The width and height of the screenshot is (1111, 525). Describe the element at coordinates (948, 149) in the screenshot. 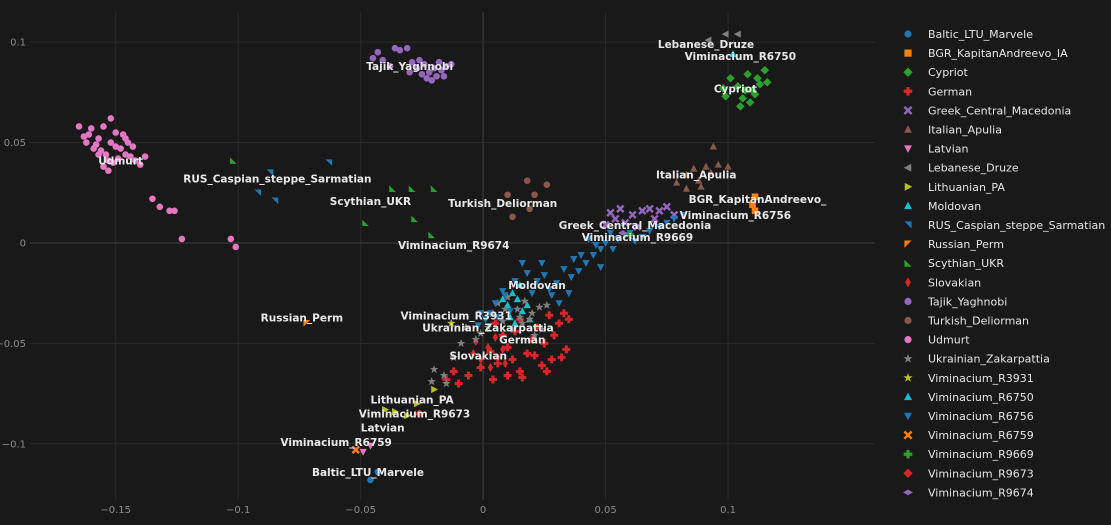

I see `legend-label: Latvian` at that location.